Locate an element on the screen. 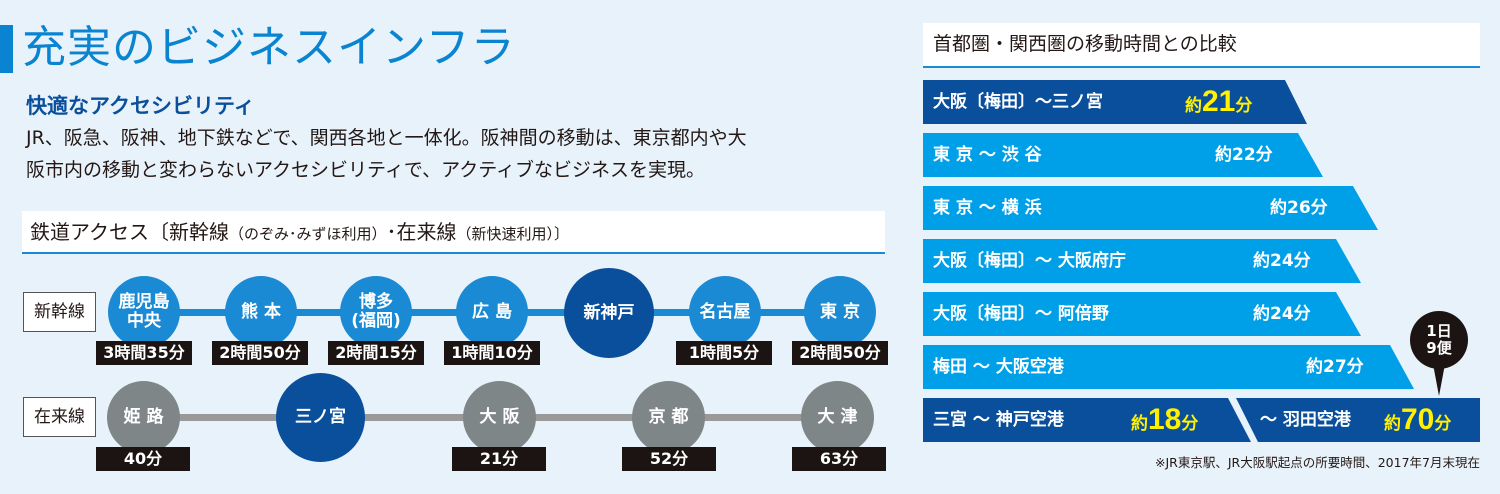 The image size is (1500, 494). flights-per-day-callout: 1日 9便 is located at coordinates (1439, 340).